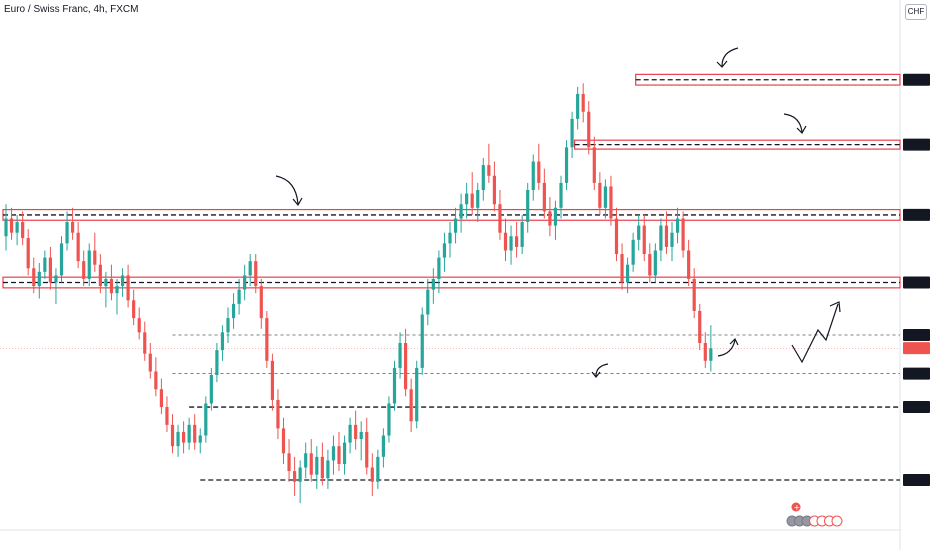 This screenshot has width=932, height=550. I want to click on projection-arrow-icon, so click(815, 333).